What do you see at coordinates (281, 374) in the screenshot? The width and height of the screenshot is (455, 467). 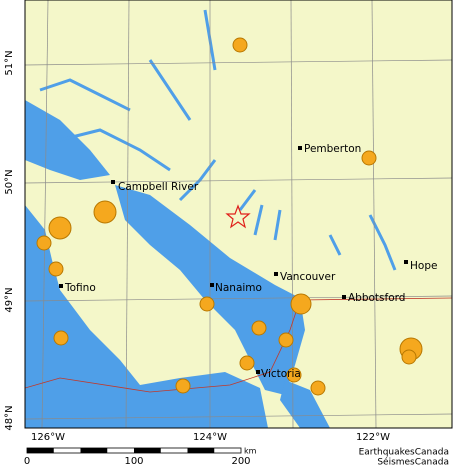 I see `place-label: Victoria` at bounding box center [281, 374].